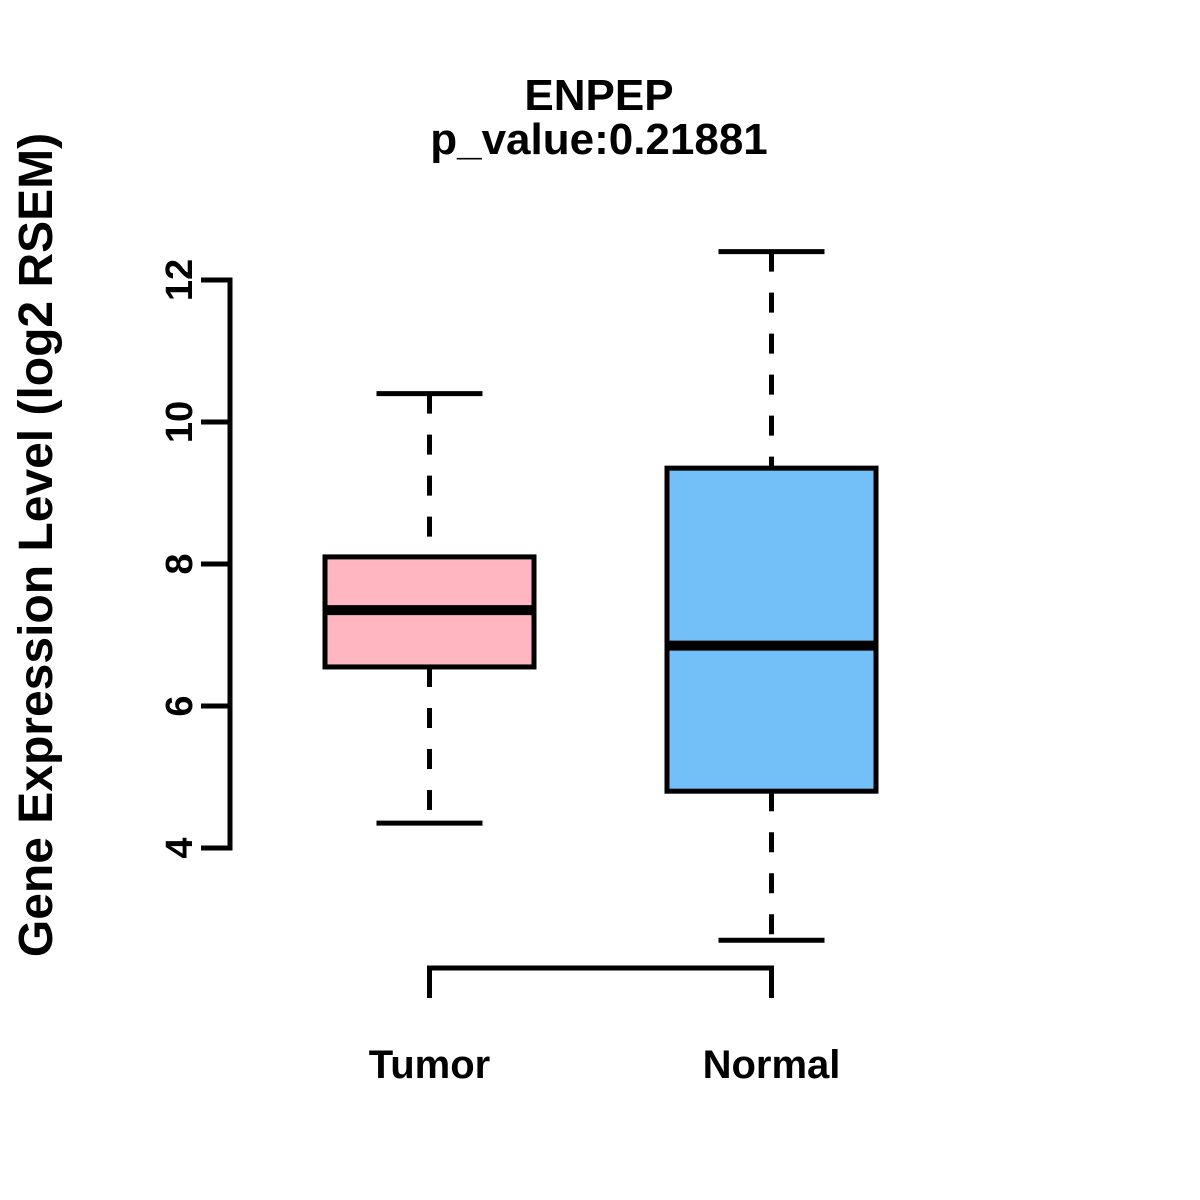 This screenshot has height=1200, width=1200. I want to click on y-axis: 4 6 8 10 12, so click(196, 559).